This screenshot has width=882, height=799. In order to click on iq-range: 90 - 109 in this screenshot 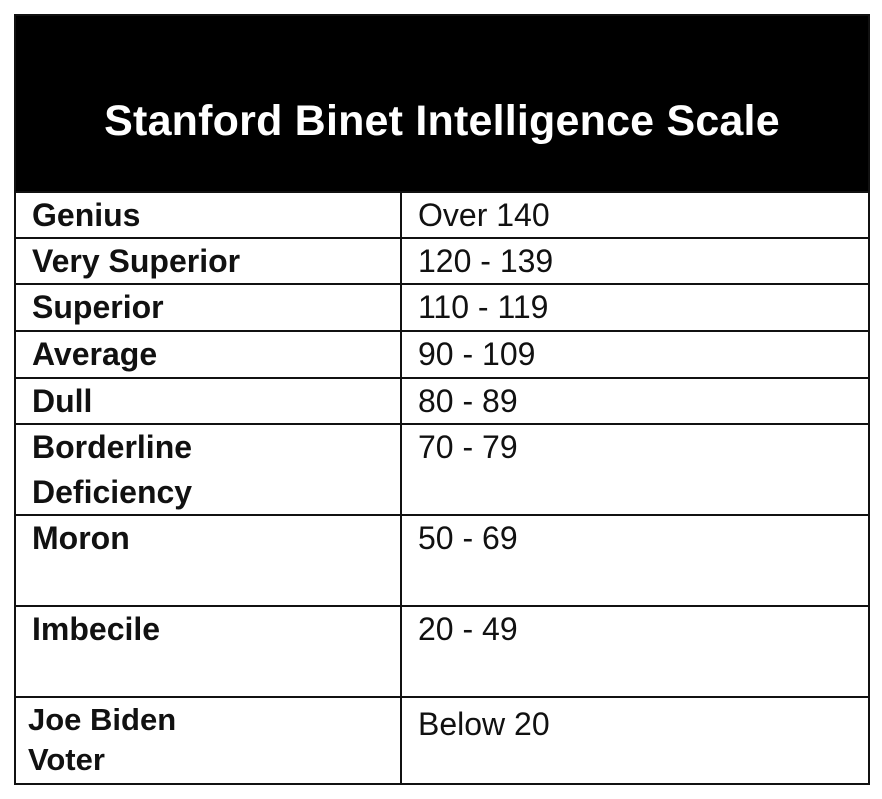, I will do `click(477, 354)`.